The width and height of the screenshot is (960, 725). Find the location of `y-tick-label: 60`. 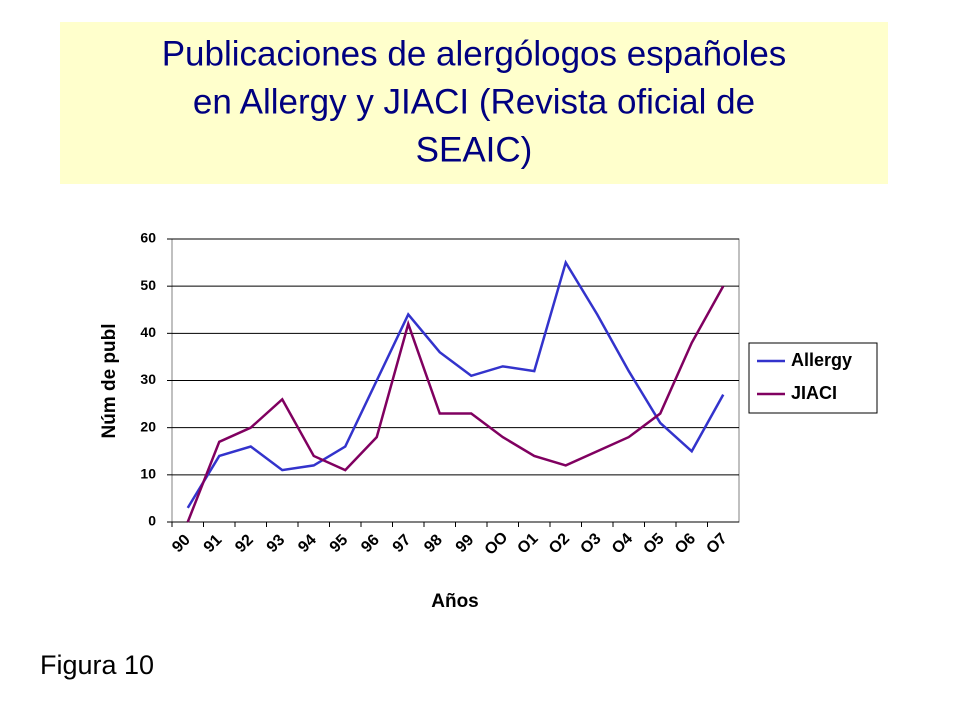

y-tick-label: 60 is located at coordinates (148, 238).